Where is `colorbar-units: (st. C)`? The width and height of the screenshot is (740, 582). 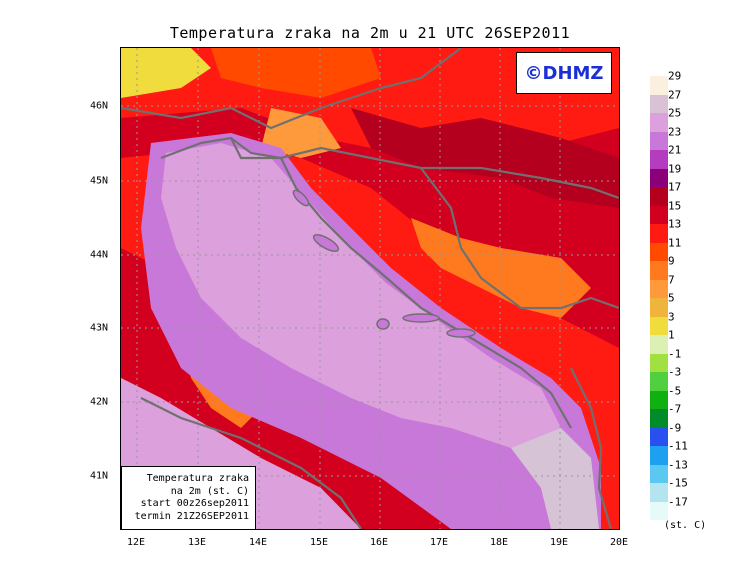 colorbar-units: (st. C) is located at coordinates (685, 525).